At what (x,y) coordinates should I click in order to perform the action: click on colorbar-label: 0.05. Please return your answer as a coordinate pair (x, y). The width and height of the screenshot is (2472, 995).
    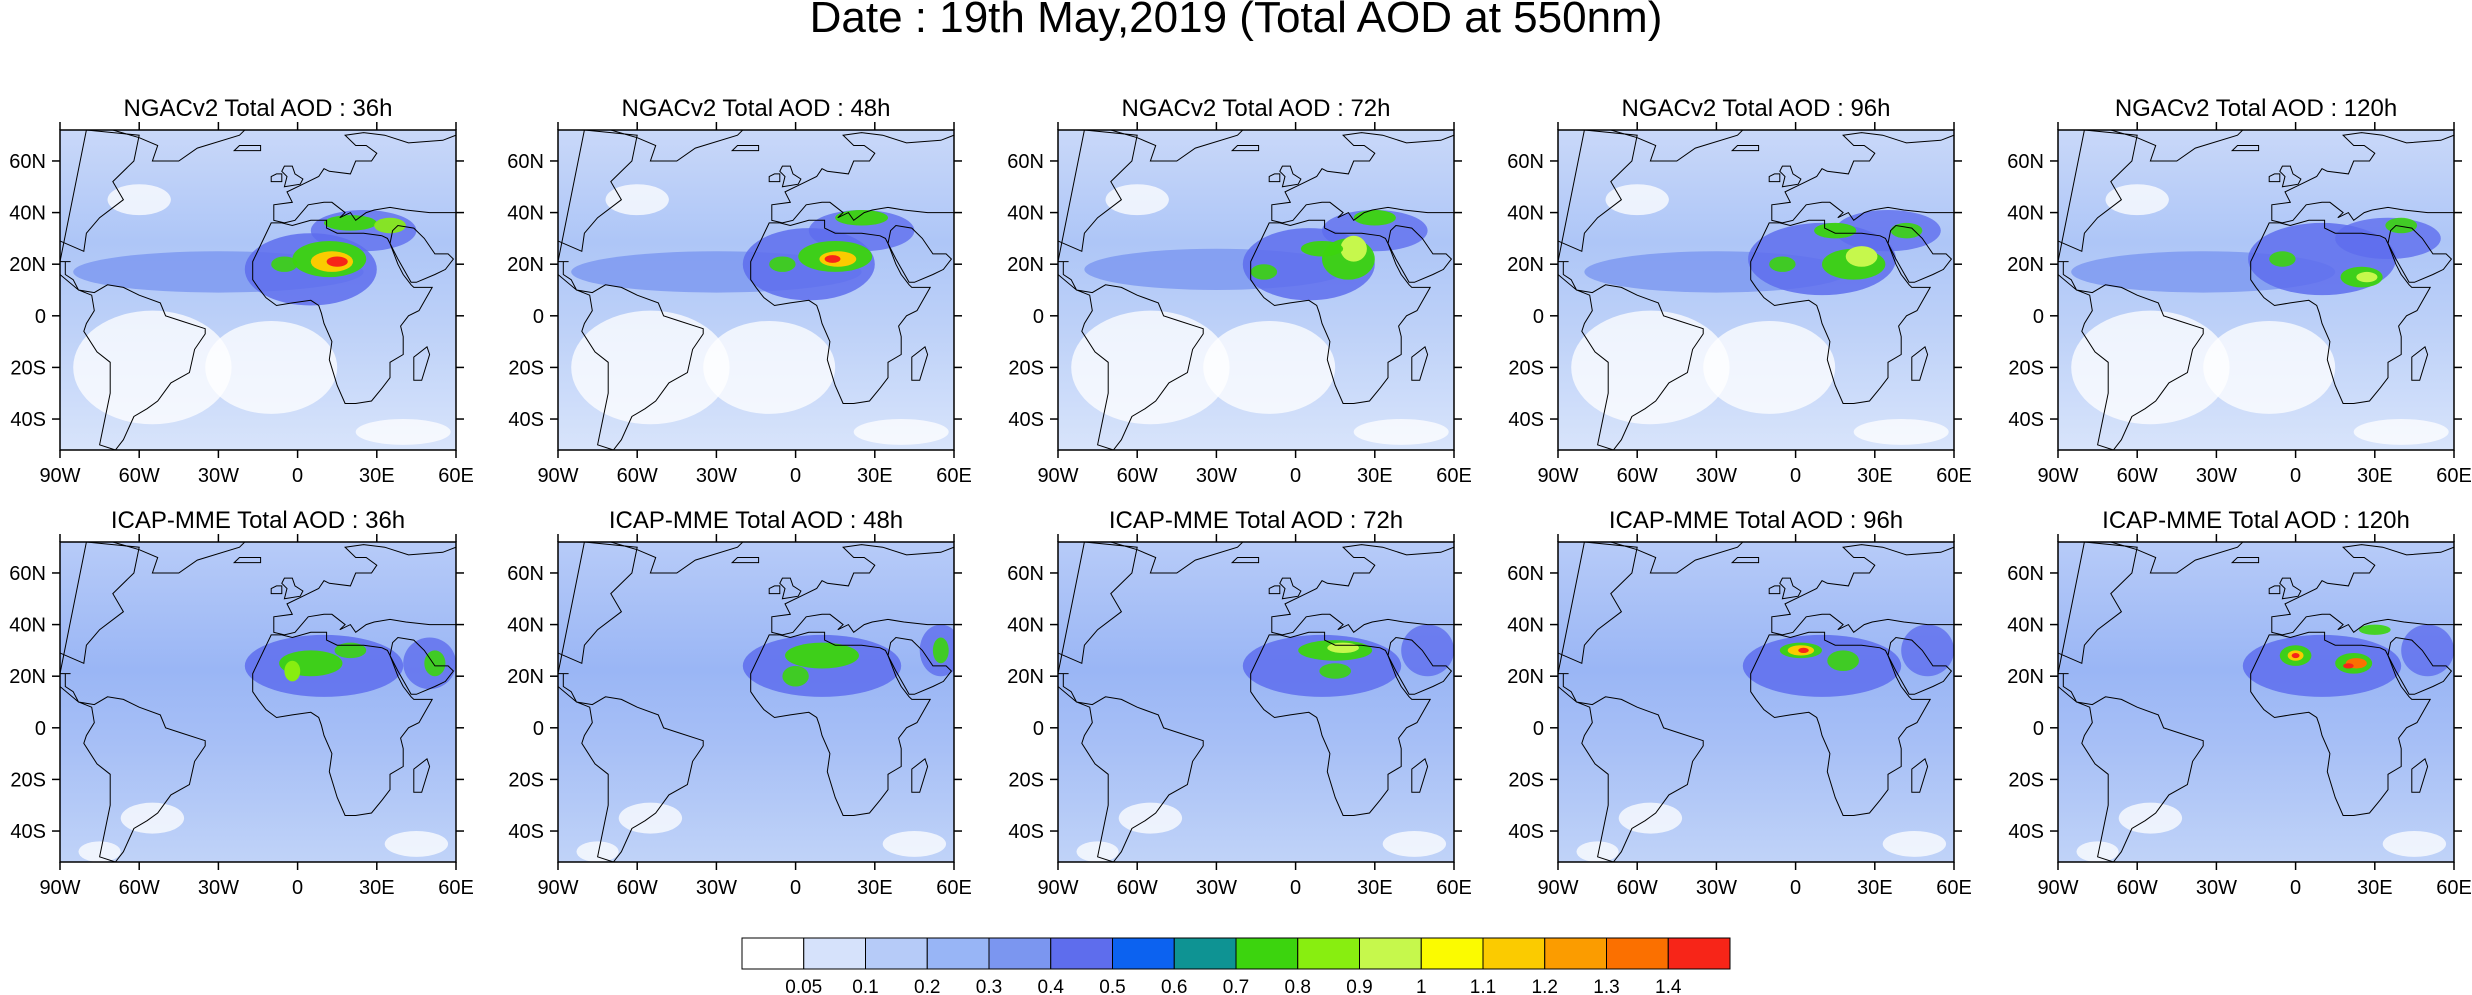
    Looking at the image, I should click on (803, 986).